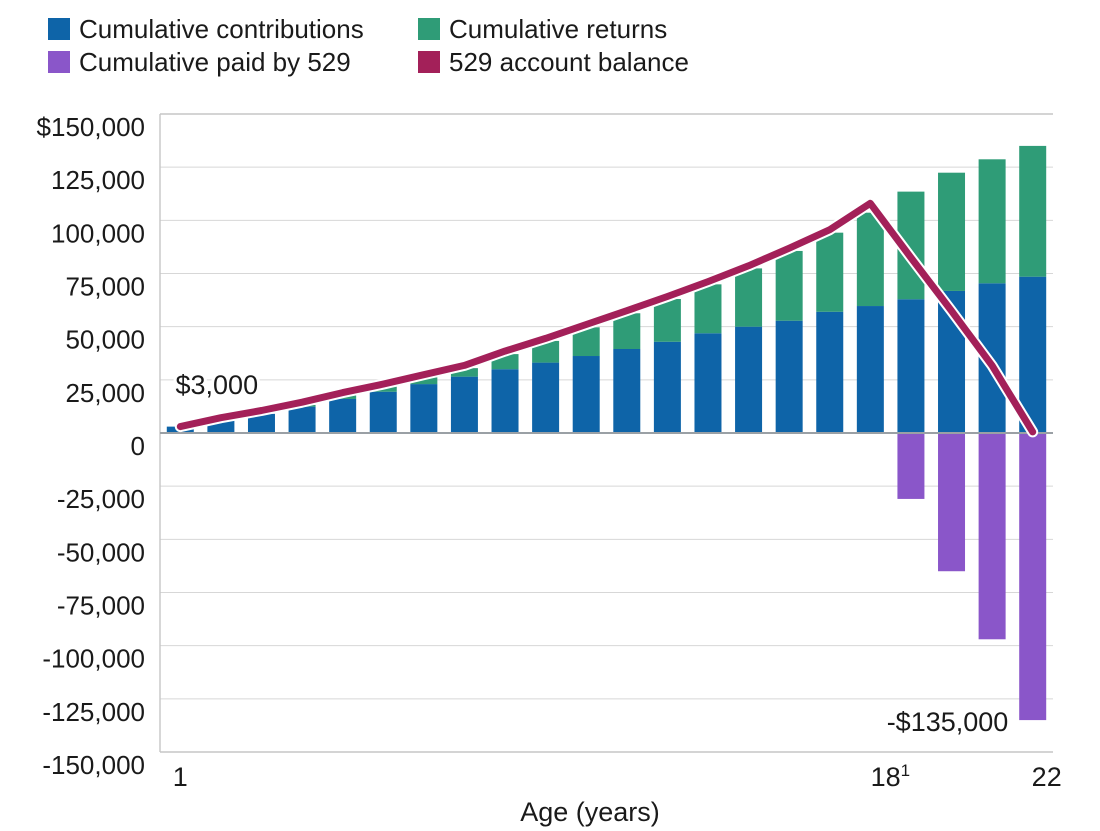  I want to click on y-tick-label-50000: 50,000, so click(105, 340).